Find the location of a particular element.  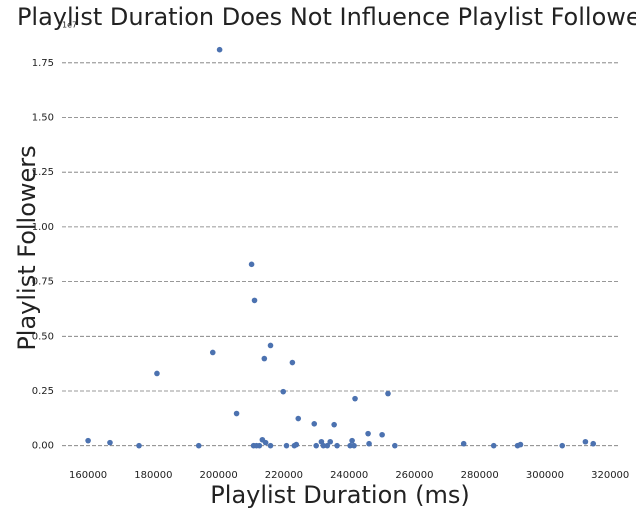

y-tick-label: 0.25 is located at coordinates (43, 391).